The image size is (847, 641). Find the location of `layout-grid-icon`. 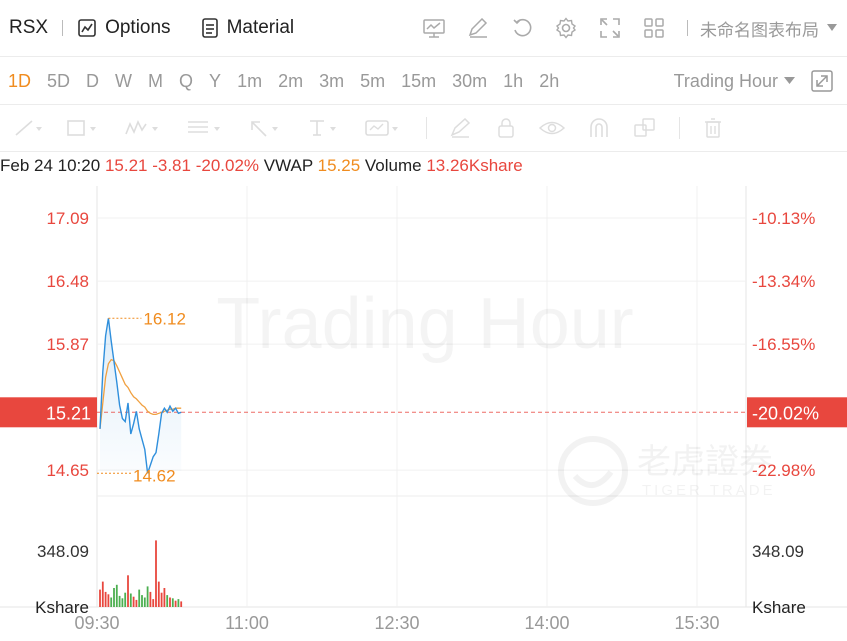

layout-grid-icon is located at coordinates (654, 28).